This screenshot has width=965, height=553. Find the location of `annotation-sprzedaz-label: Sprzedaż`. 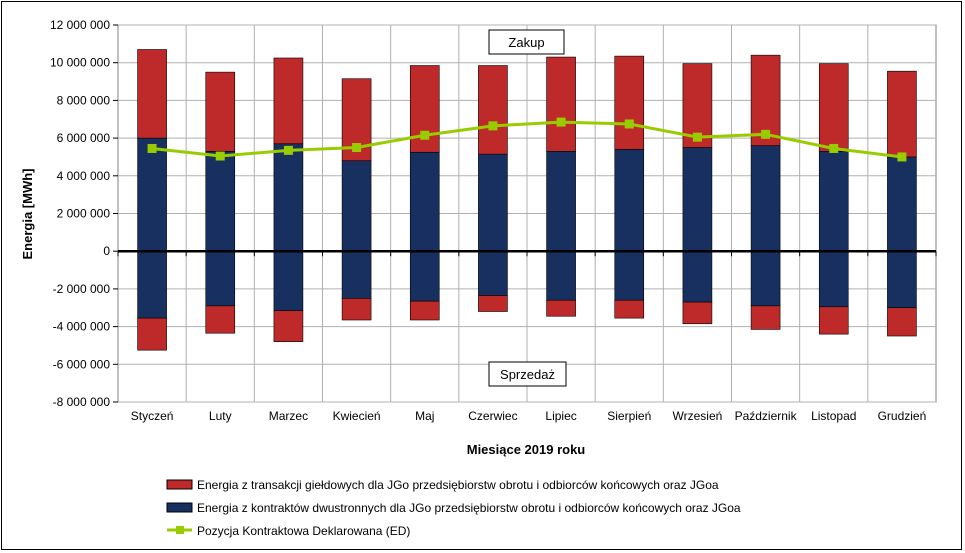

annotation-sprzedaz-label: Sprzedaż is located at coordinates (527, 374).